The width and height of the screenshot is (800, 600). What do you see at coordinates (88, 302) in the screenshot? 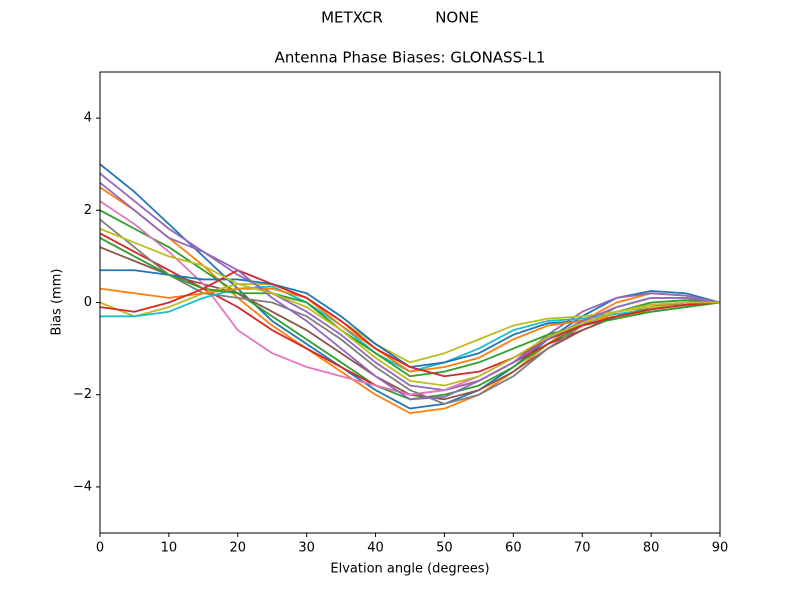
I see `y-tick-label: 0` at bounding box center [88, 302].